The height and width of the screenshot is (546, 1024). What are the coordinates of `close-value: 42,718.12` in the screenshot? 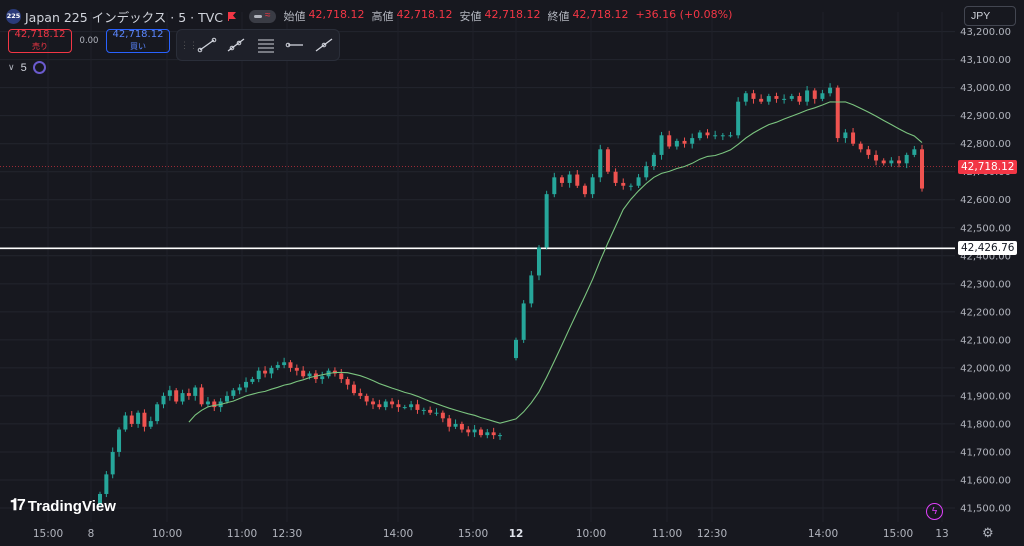 It's located at (600, 14).